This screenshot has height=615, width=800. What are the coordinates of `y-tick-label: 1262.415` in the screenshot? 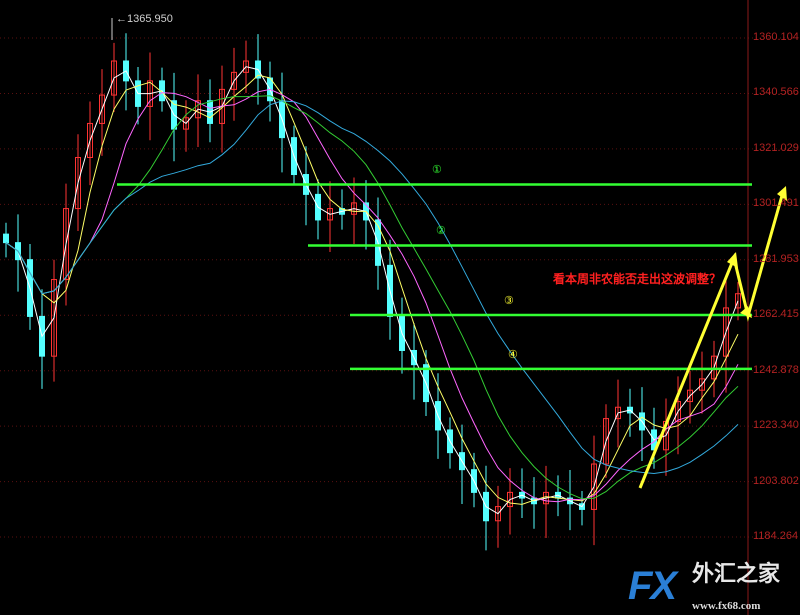 It's located at (776, 314).